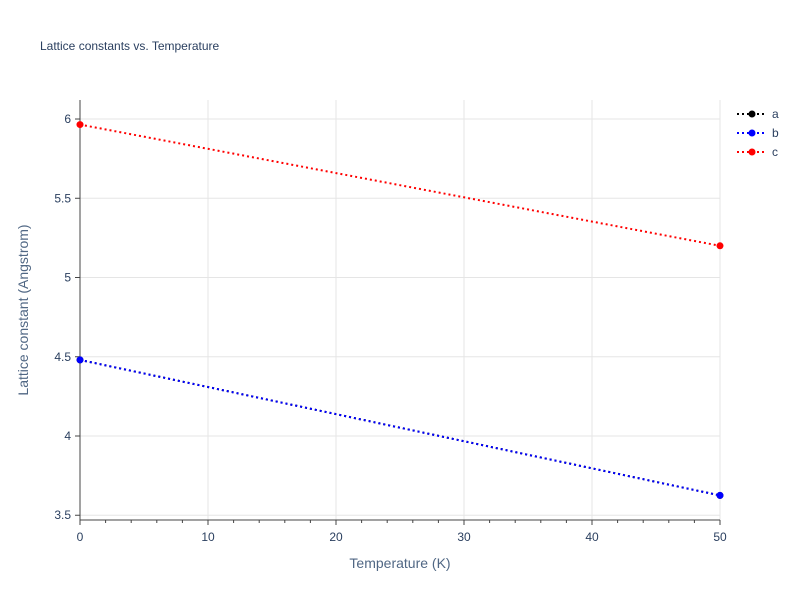 Image resolution: width=800 pixels, height=600 pixels. Describe the element at coordinates (23, 309) in the screenshot. I see `y-axis-title: Lattice constant (Angstrom)` at that location.